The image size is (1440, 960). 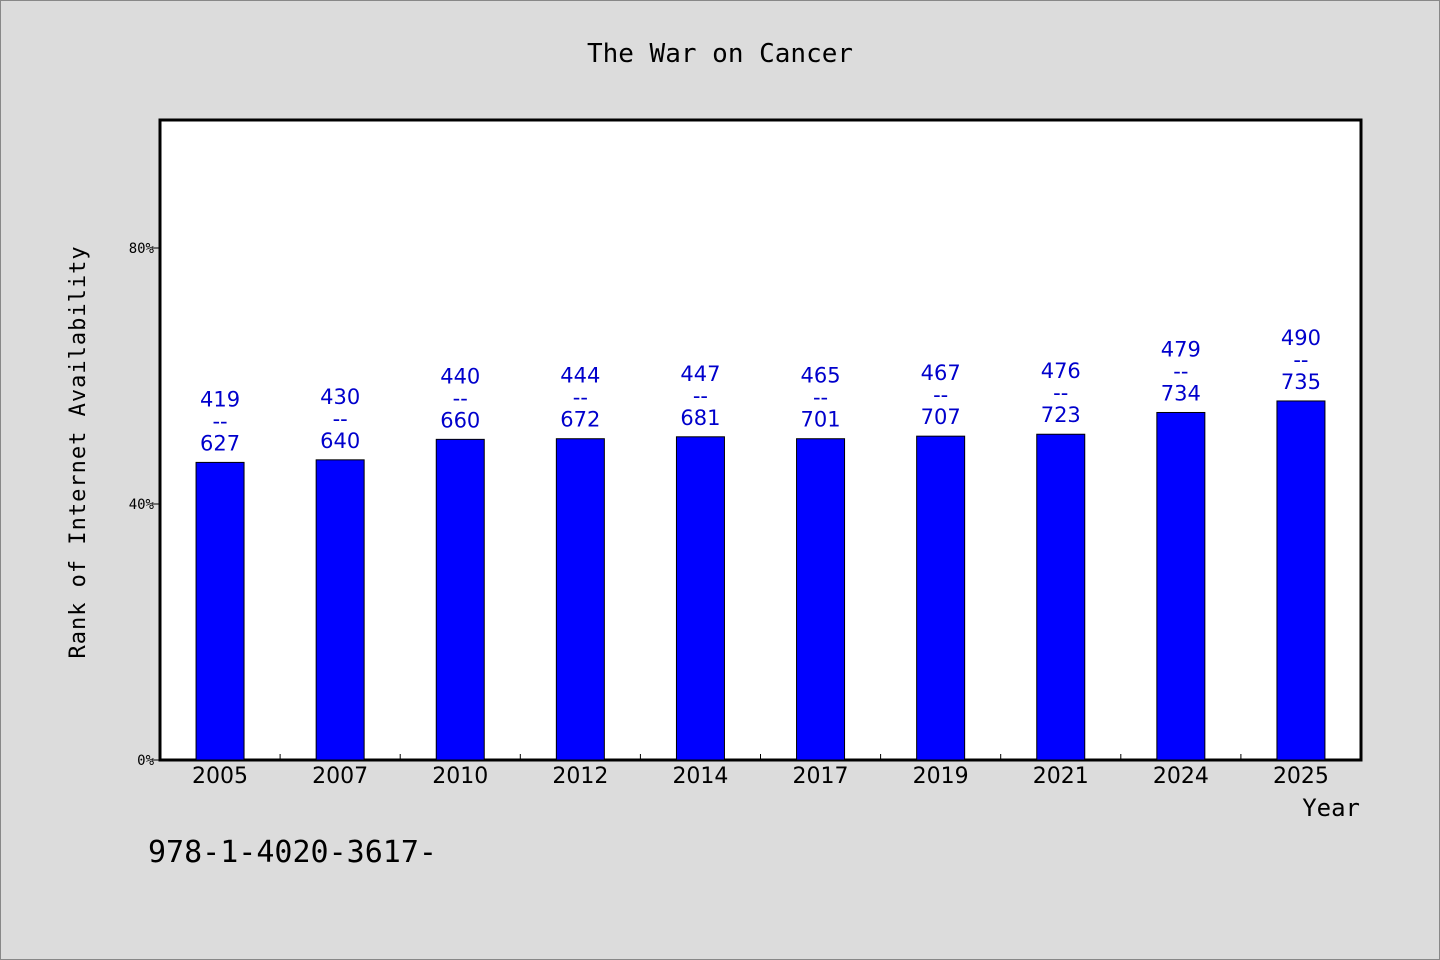 What do you see at coordinates (340, 441) in the screenshot?
I see `bar-data-label-bottom: 640` at bounding box center [340, 441].